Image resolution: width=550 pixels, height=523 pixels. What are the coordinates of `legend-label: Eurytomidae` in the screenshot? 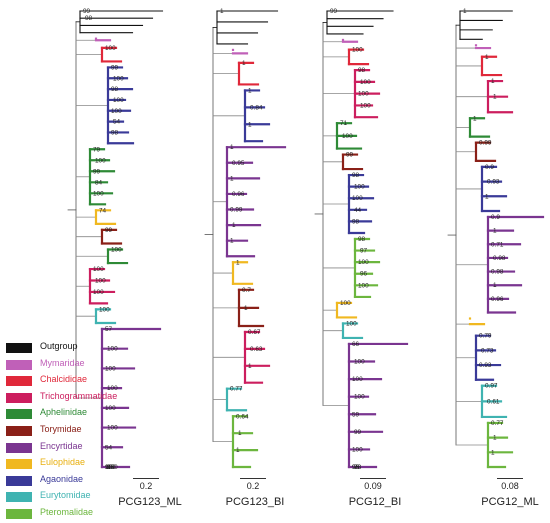 It's located at (65, 495).